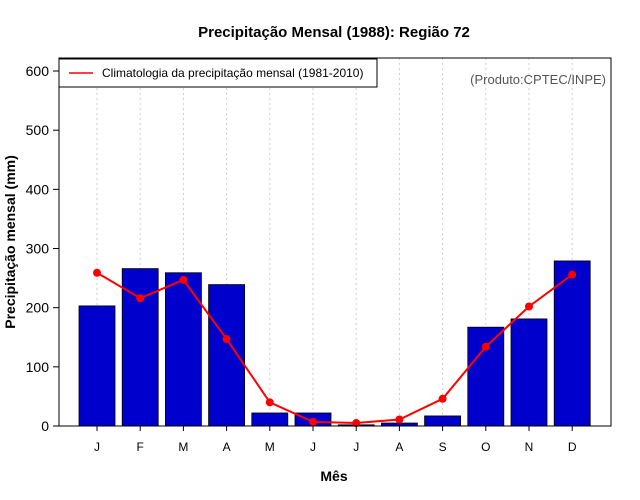 The image size is (640, 500). Describe the element at coordinates (443, 447) in the screenshot. I see `x-tick-label: S` at that location.